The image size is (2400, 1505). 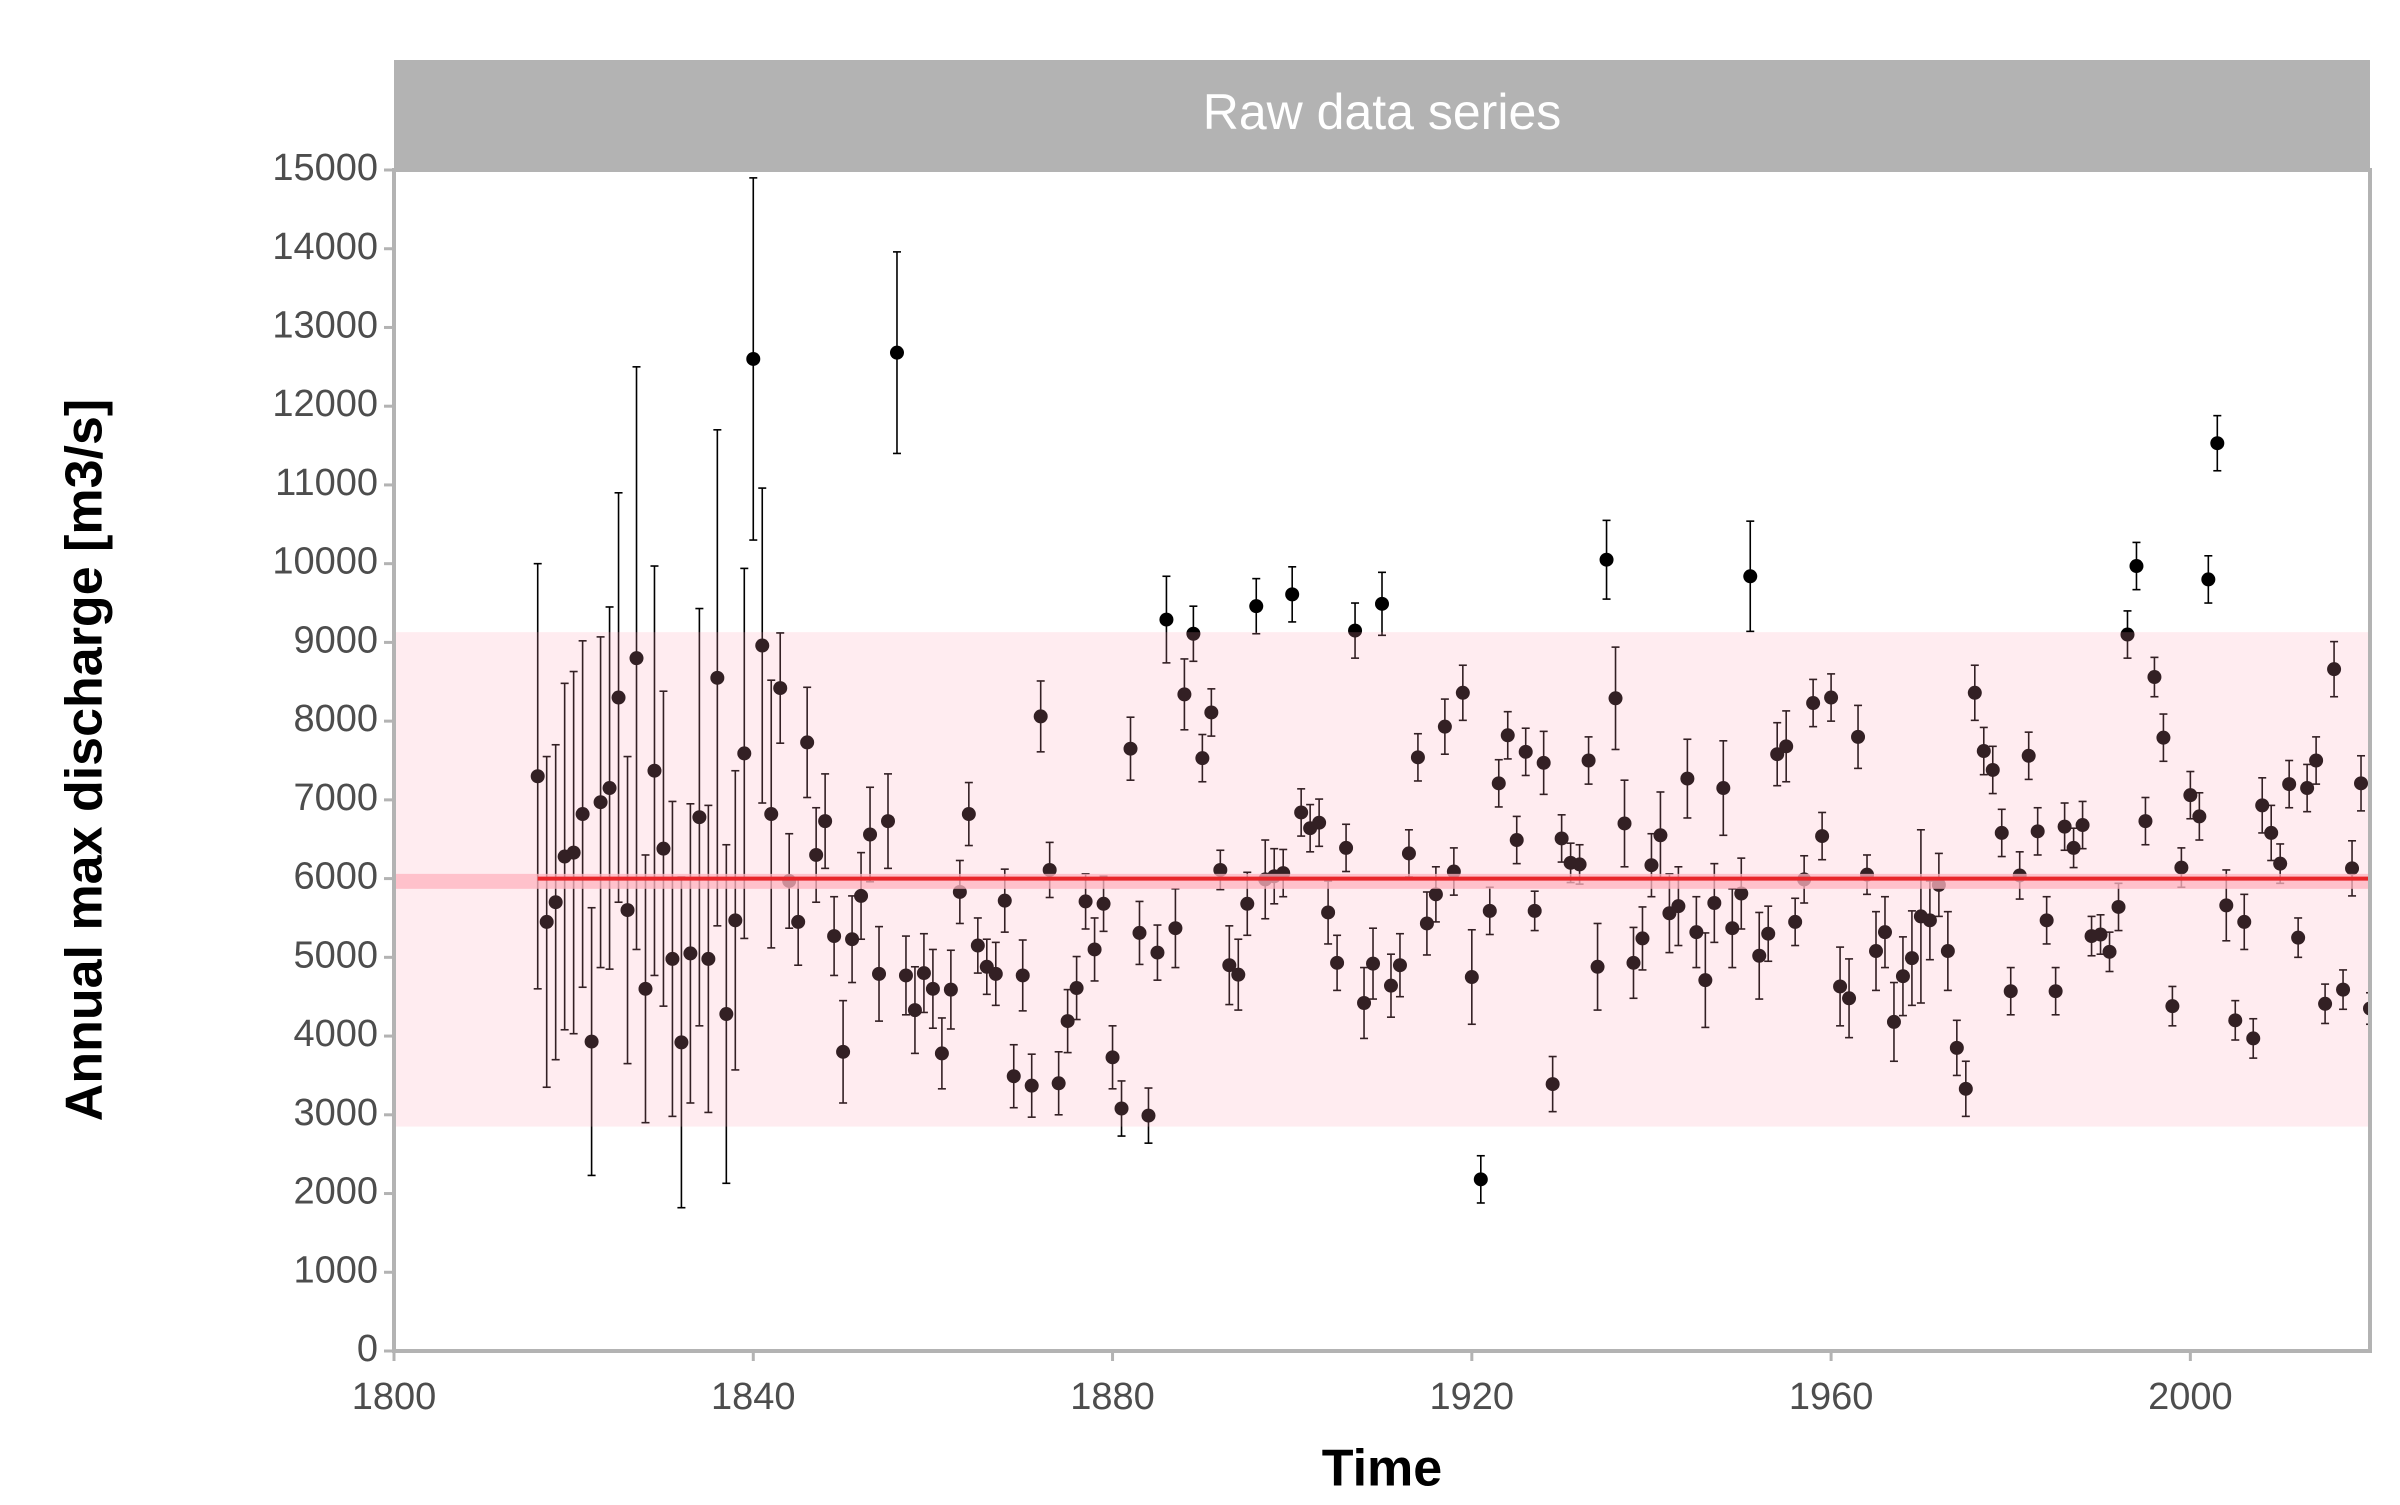 I want to click on y-tick-label: 9000, so click(x=335, y=640).